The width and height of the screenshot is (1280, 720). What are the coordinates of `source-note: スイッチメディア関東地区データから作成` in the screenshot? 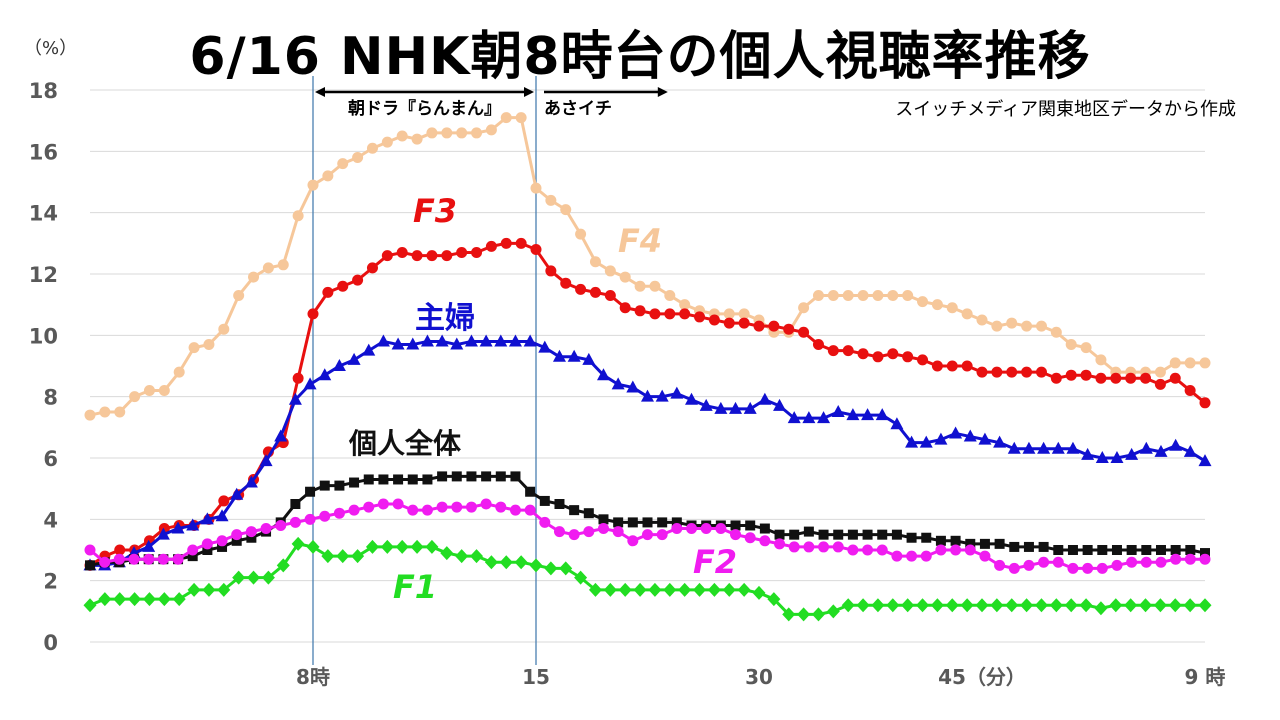 It's located at (1065, 109).